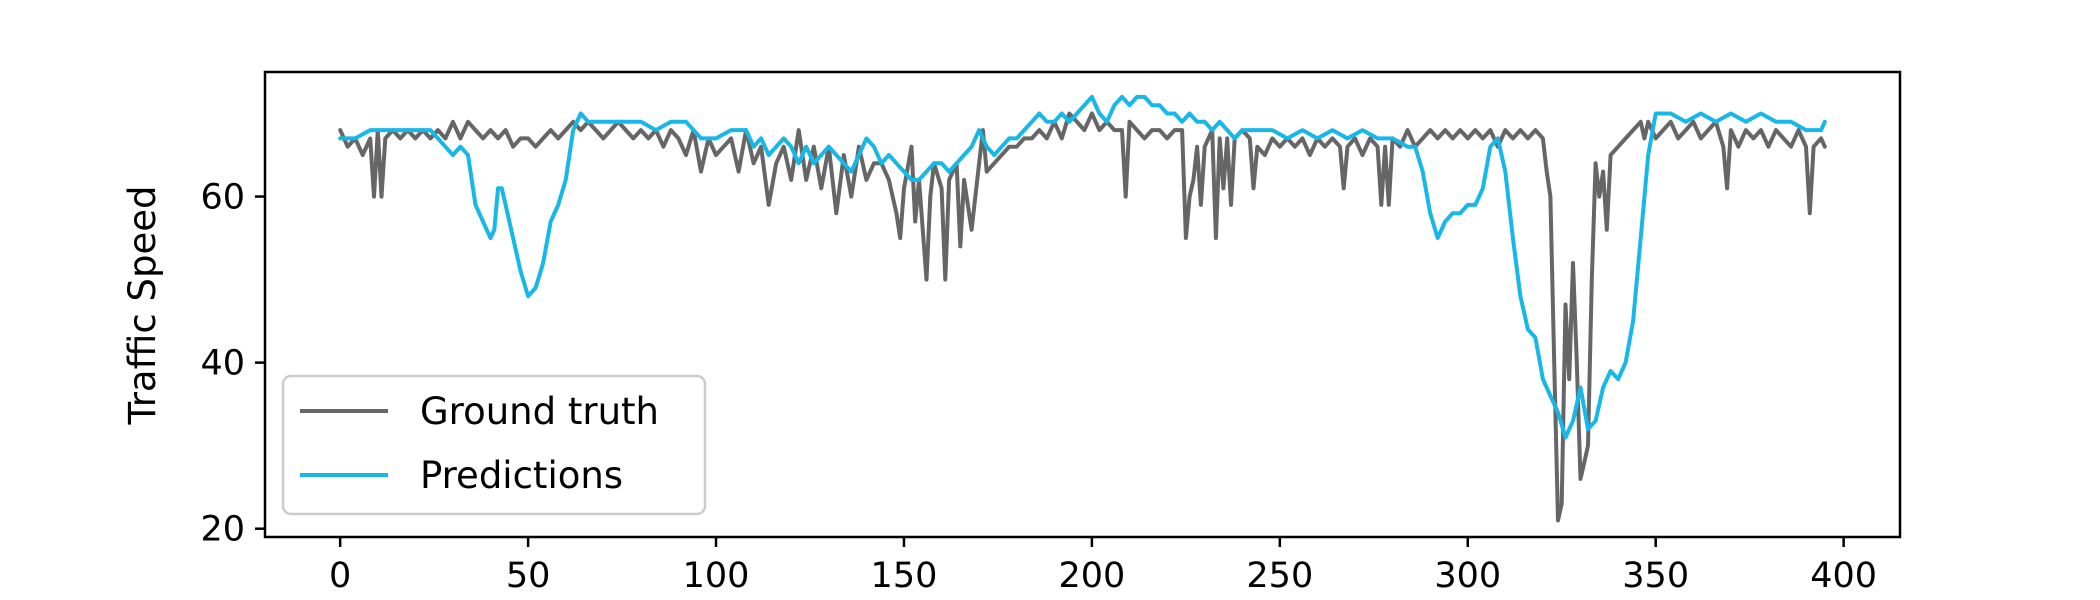  I want to click on y-tick-label: 40, so click(222, 364).